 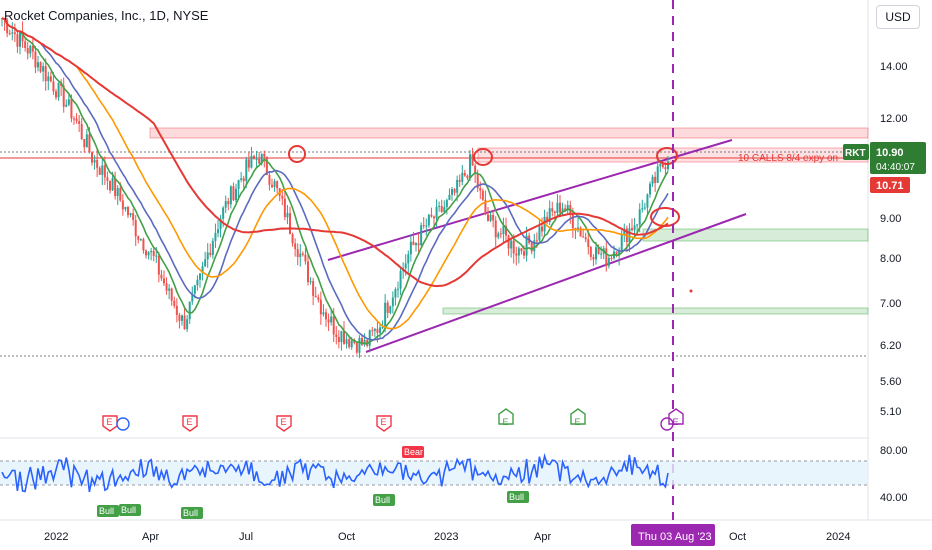 I want to click on time-tick-label: 2022, so click(x=56, y=537).